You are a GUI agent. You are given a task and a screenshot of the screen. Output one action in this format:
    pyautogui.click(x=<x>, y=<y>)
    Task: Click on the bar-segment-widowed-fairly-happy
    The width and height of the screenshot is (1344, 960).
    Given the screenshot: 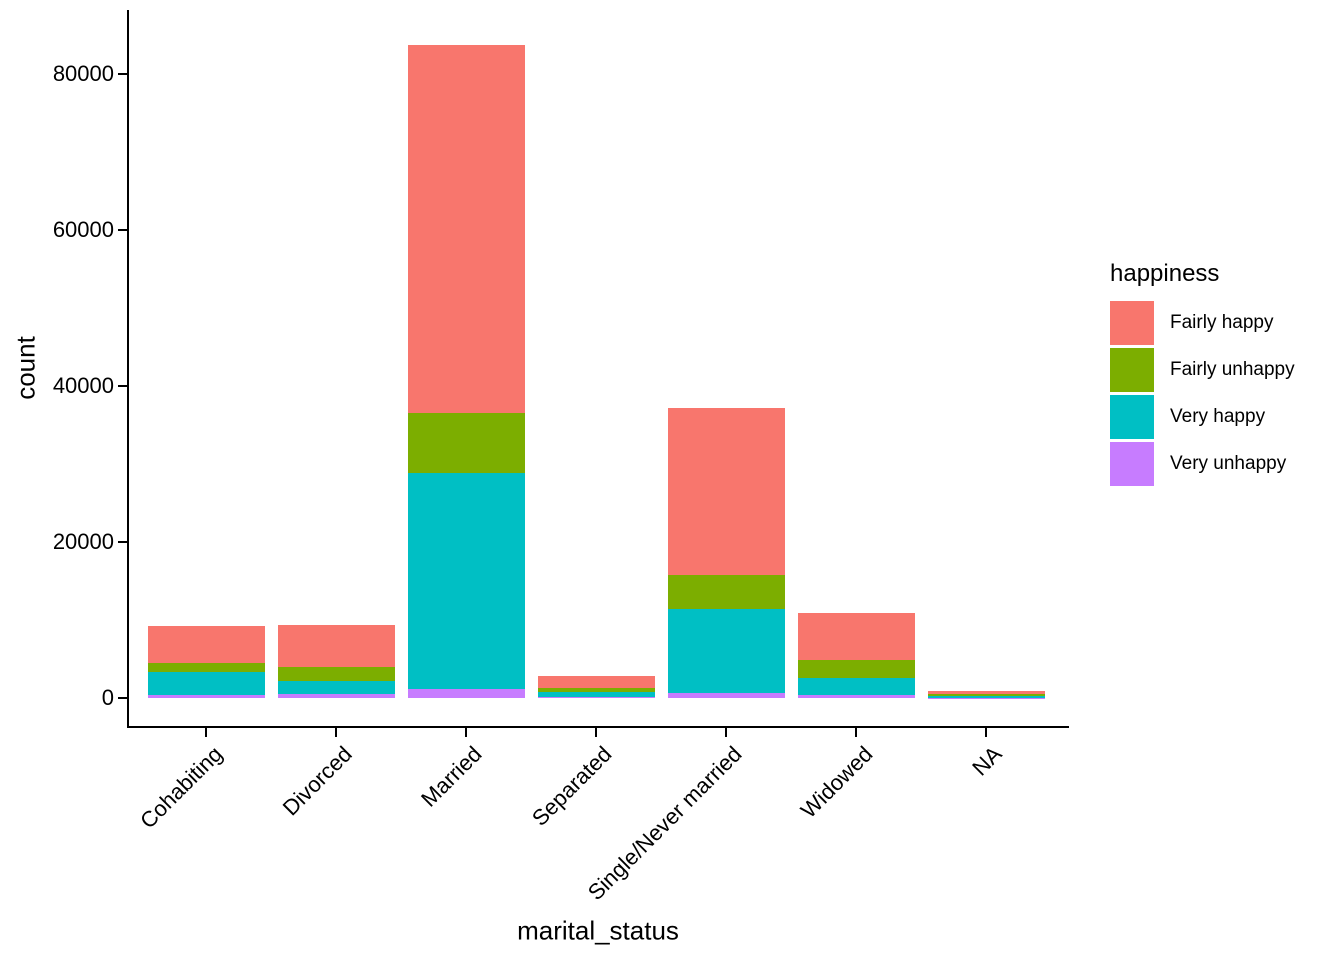 What is the action you would take?
    pyautogui.click(x=856, y=636)
    